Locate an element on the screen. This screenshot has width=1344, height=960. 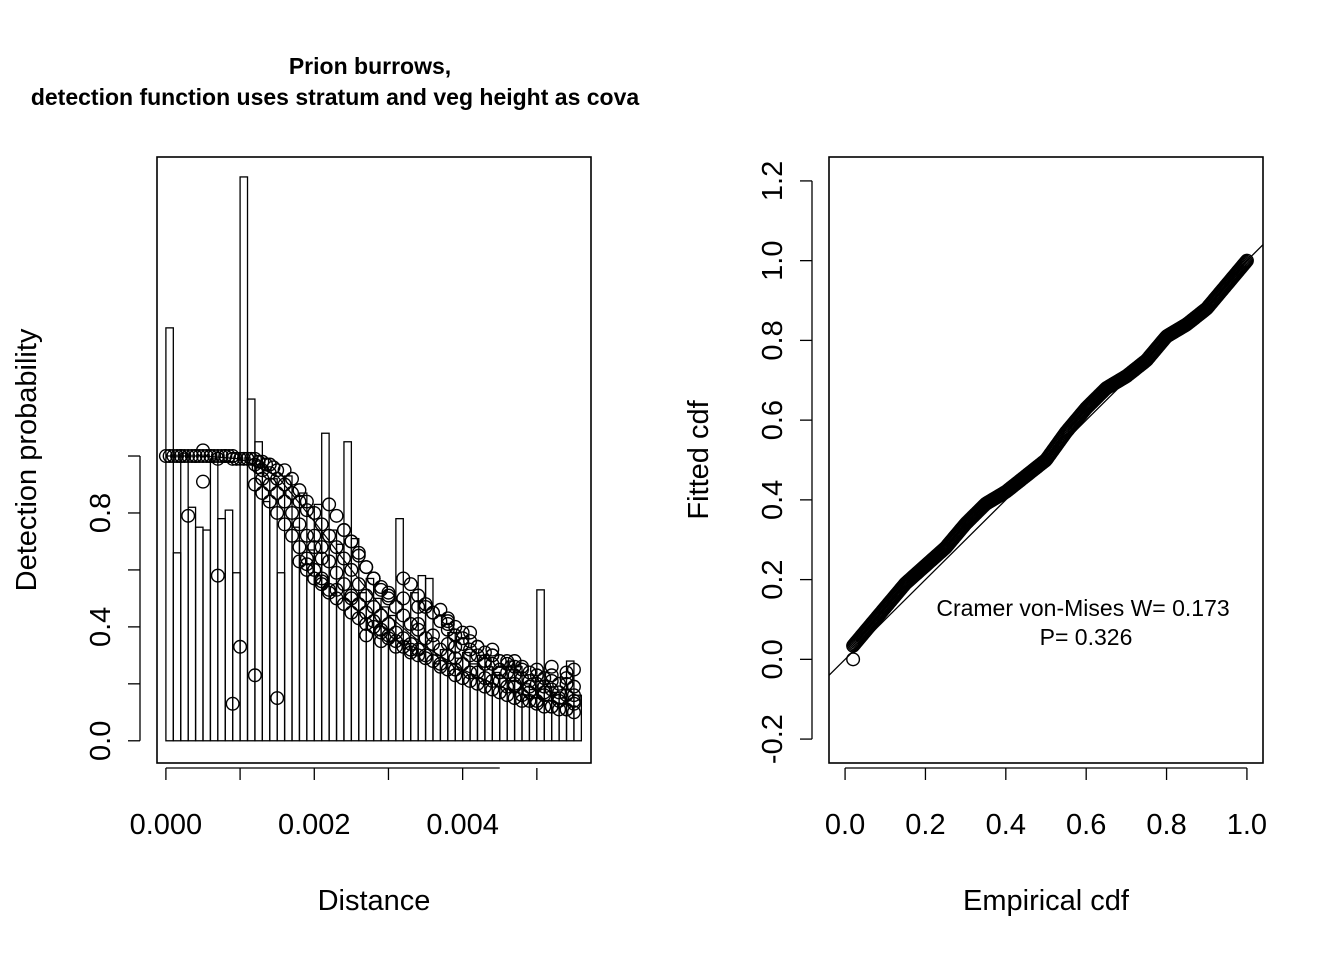
y-tick-label: 0.8 is located at coordinates (773, 340).